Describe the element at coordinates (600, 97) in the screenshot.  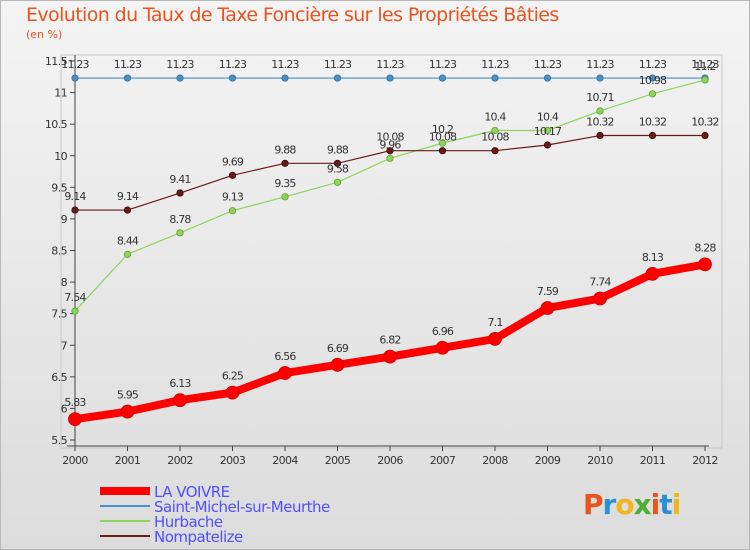
I see `data-label: 10.71` at that location.